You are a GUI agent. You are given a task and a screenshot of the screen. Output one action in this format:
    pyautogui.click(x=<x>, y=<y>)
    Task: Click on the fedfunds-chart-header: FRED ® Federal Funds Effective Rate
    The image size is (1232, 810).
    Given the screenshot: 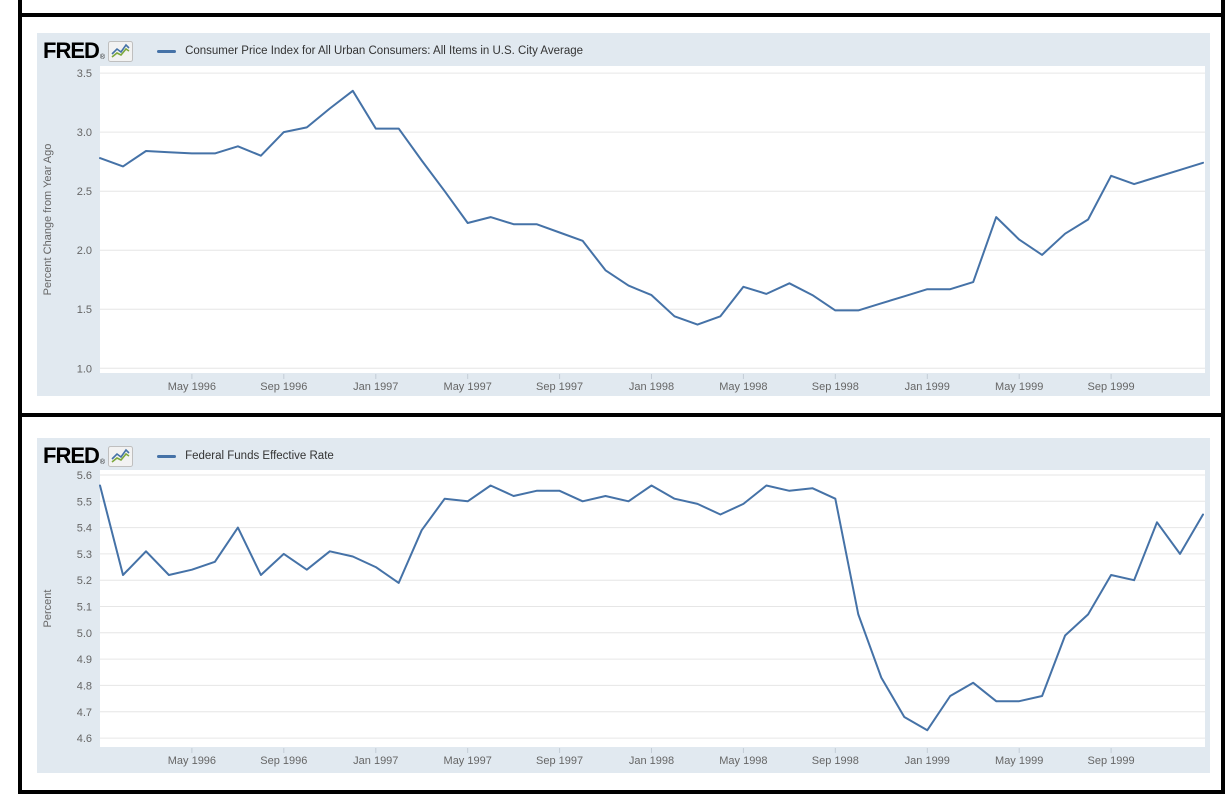 What is the action you would take?
    pyautogui.click(x=188, y=456)
    